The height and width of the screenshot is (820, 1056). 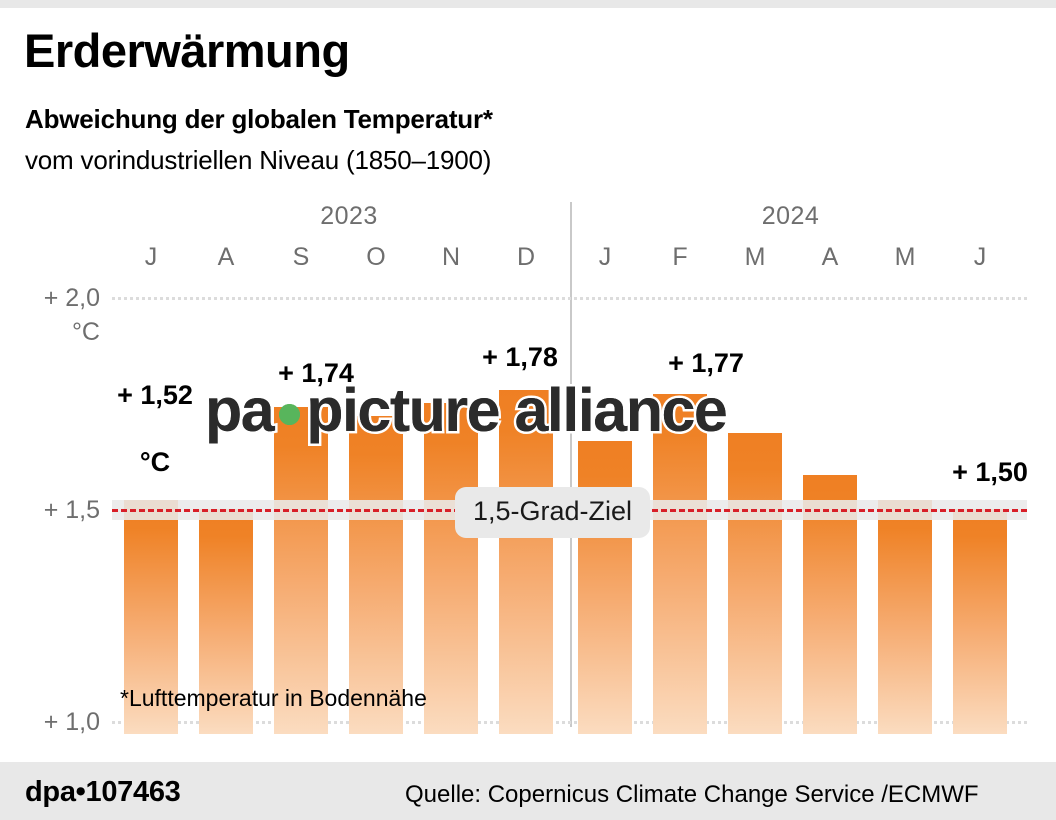 What do you see at coordinates (376, 257) in the screenshot?
I see `month-label-3: O` at bounding box center [376, 257].